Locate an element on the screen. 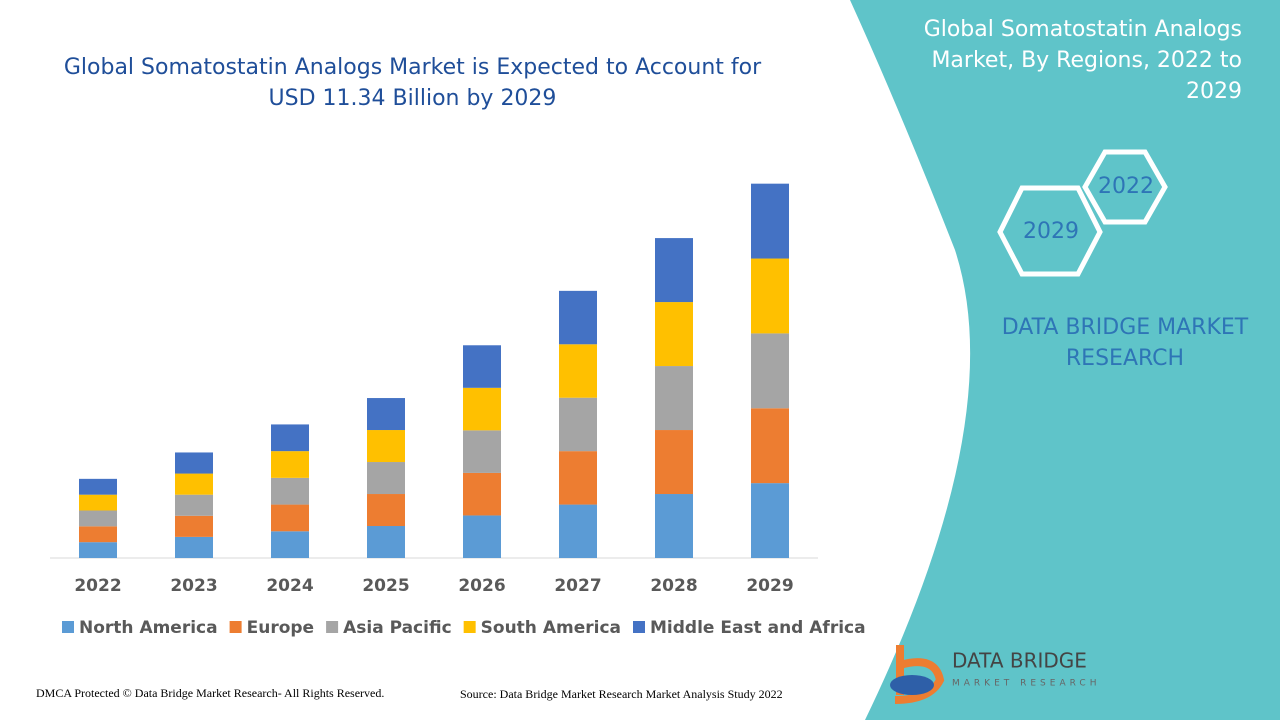 The image size is (1280, 720). hexagon-label: 2022 is located at coordinates (1126, 186).